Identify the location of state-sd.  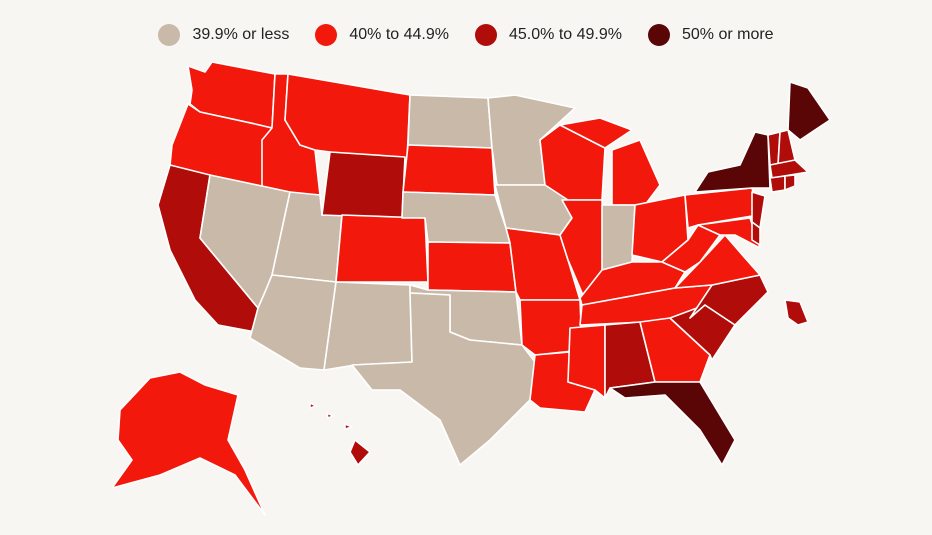
(449, 170).